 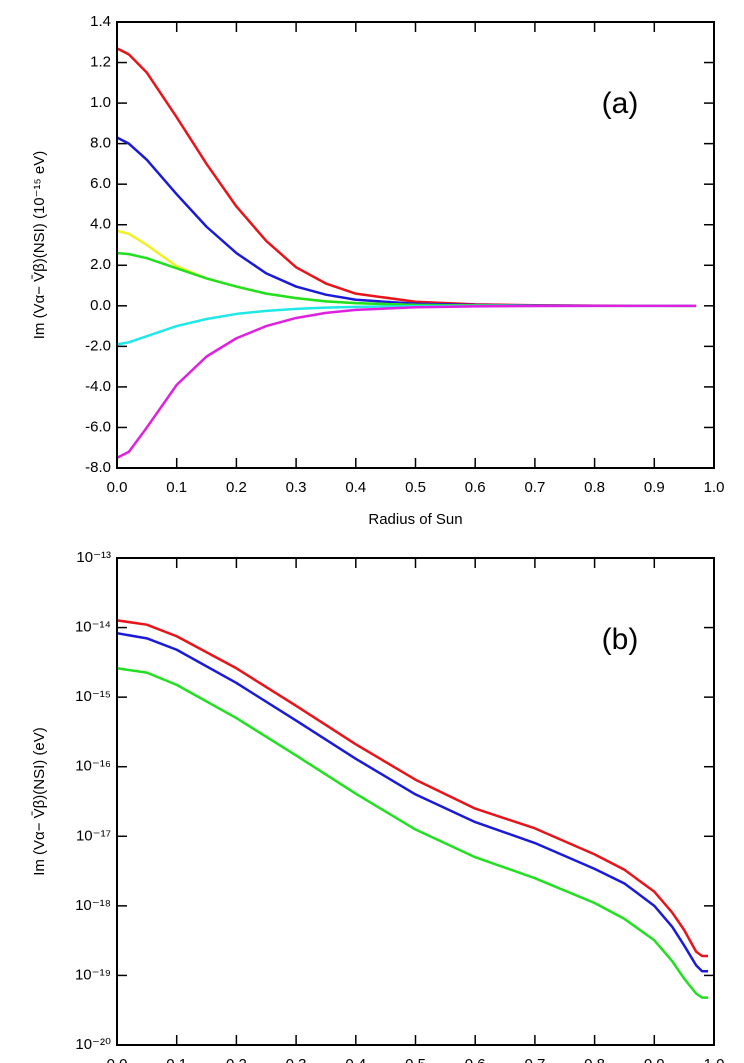 What do you see at coordinates (93, 905) in the screenshot?
I see `y-tick-label: 10⁻¹⁸` at bounding box center [93, 905].